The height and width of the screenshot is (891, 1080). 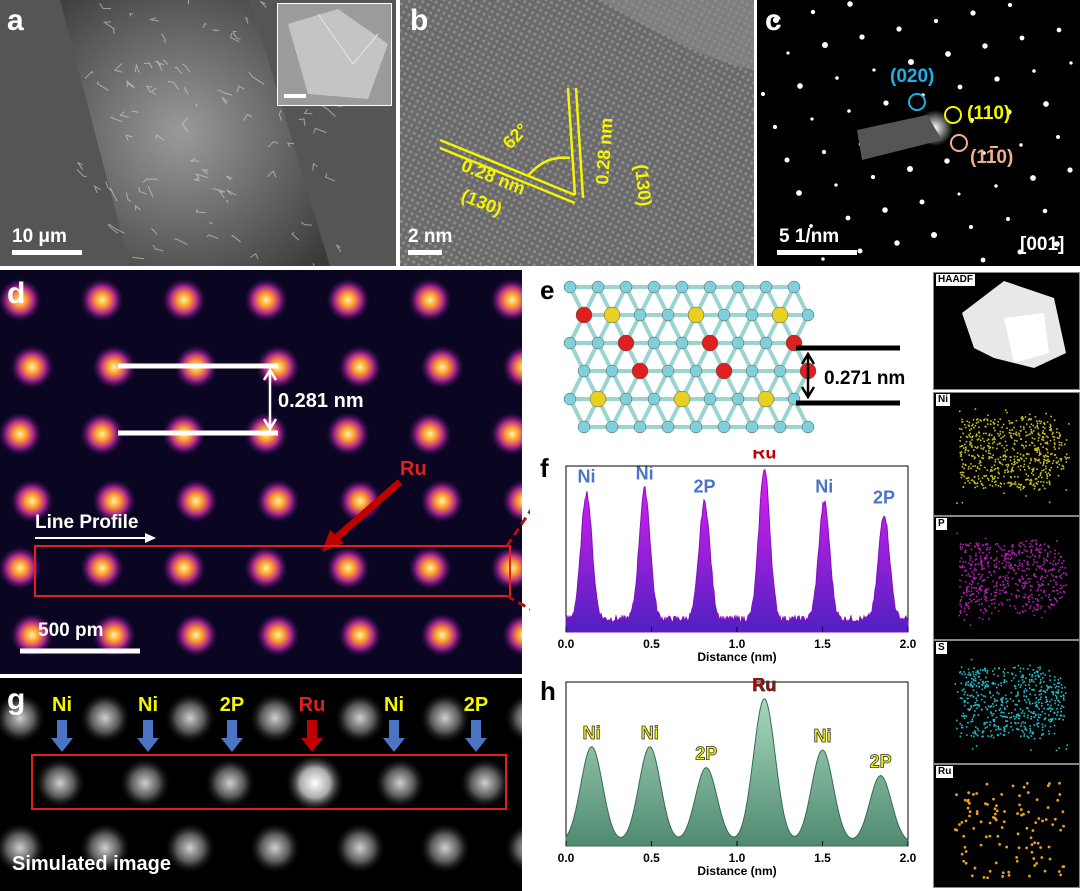 What do you see at coordinates (548, 692) in the screenshot?
I see `panel-label-h: h` at bounding box center [548, 692].